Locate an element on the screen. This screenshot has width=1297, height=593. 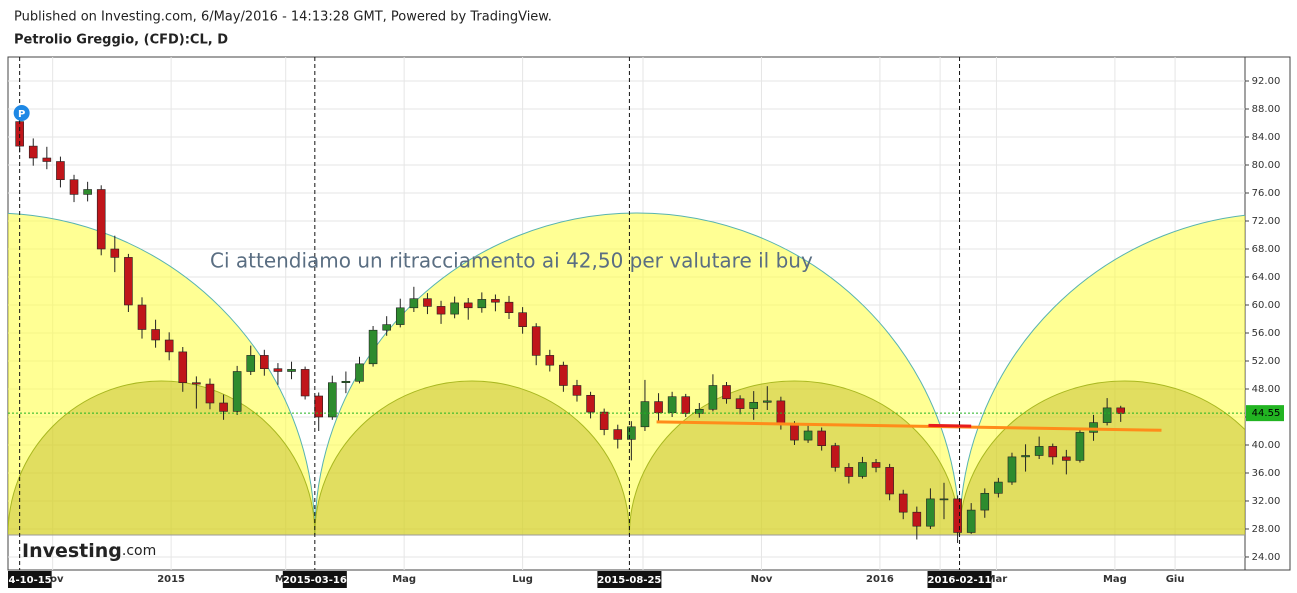
event-marker is located at coordinates (21, 113).